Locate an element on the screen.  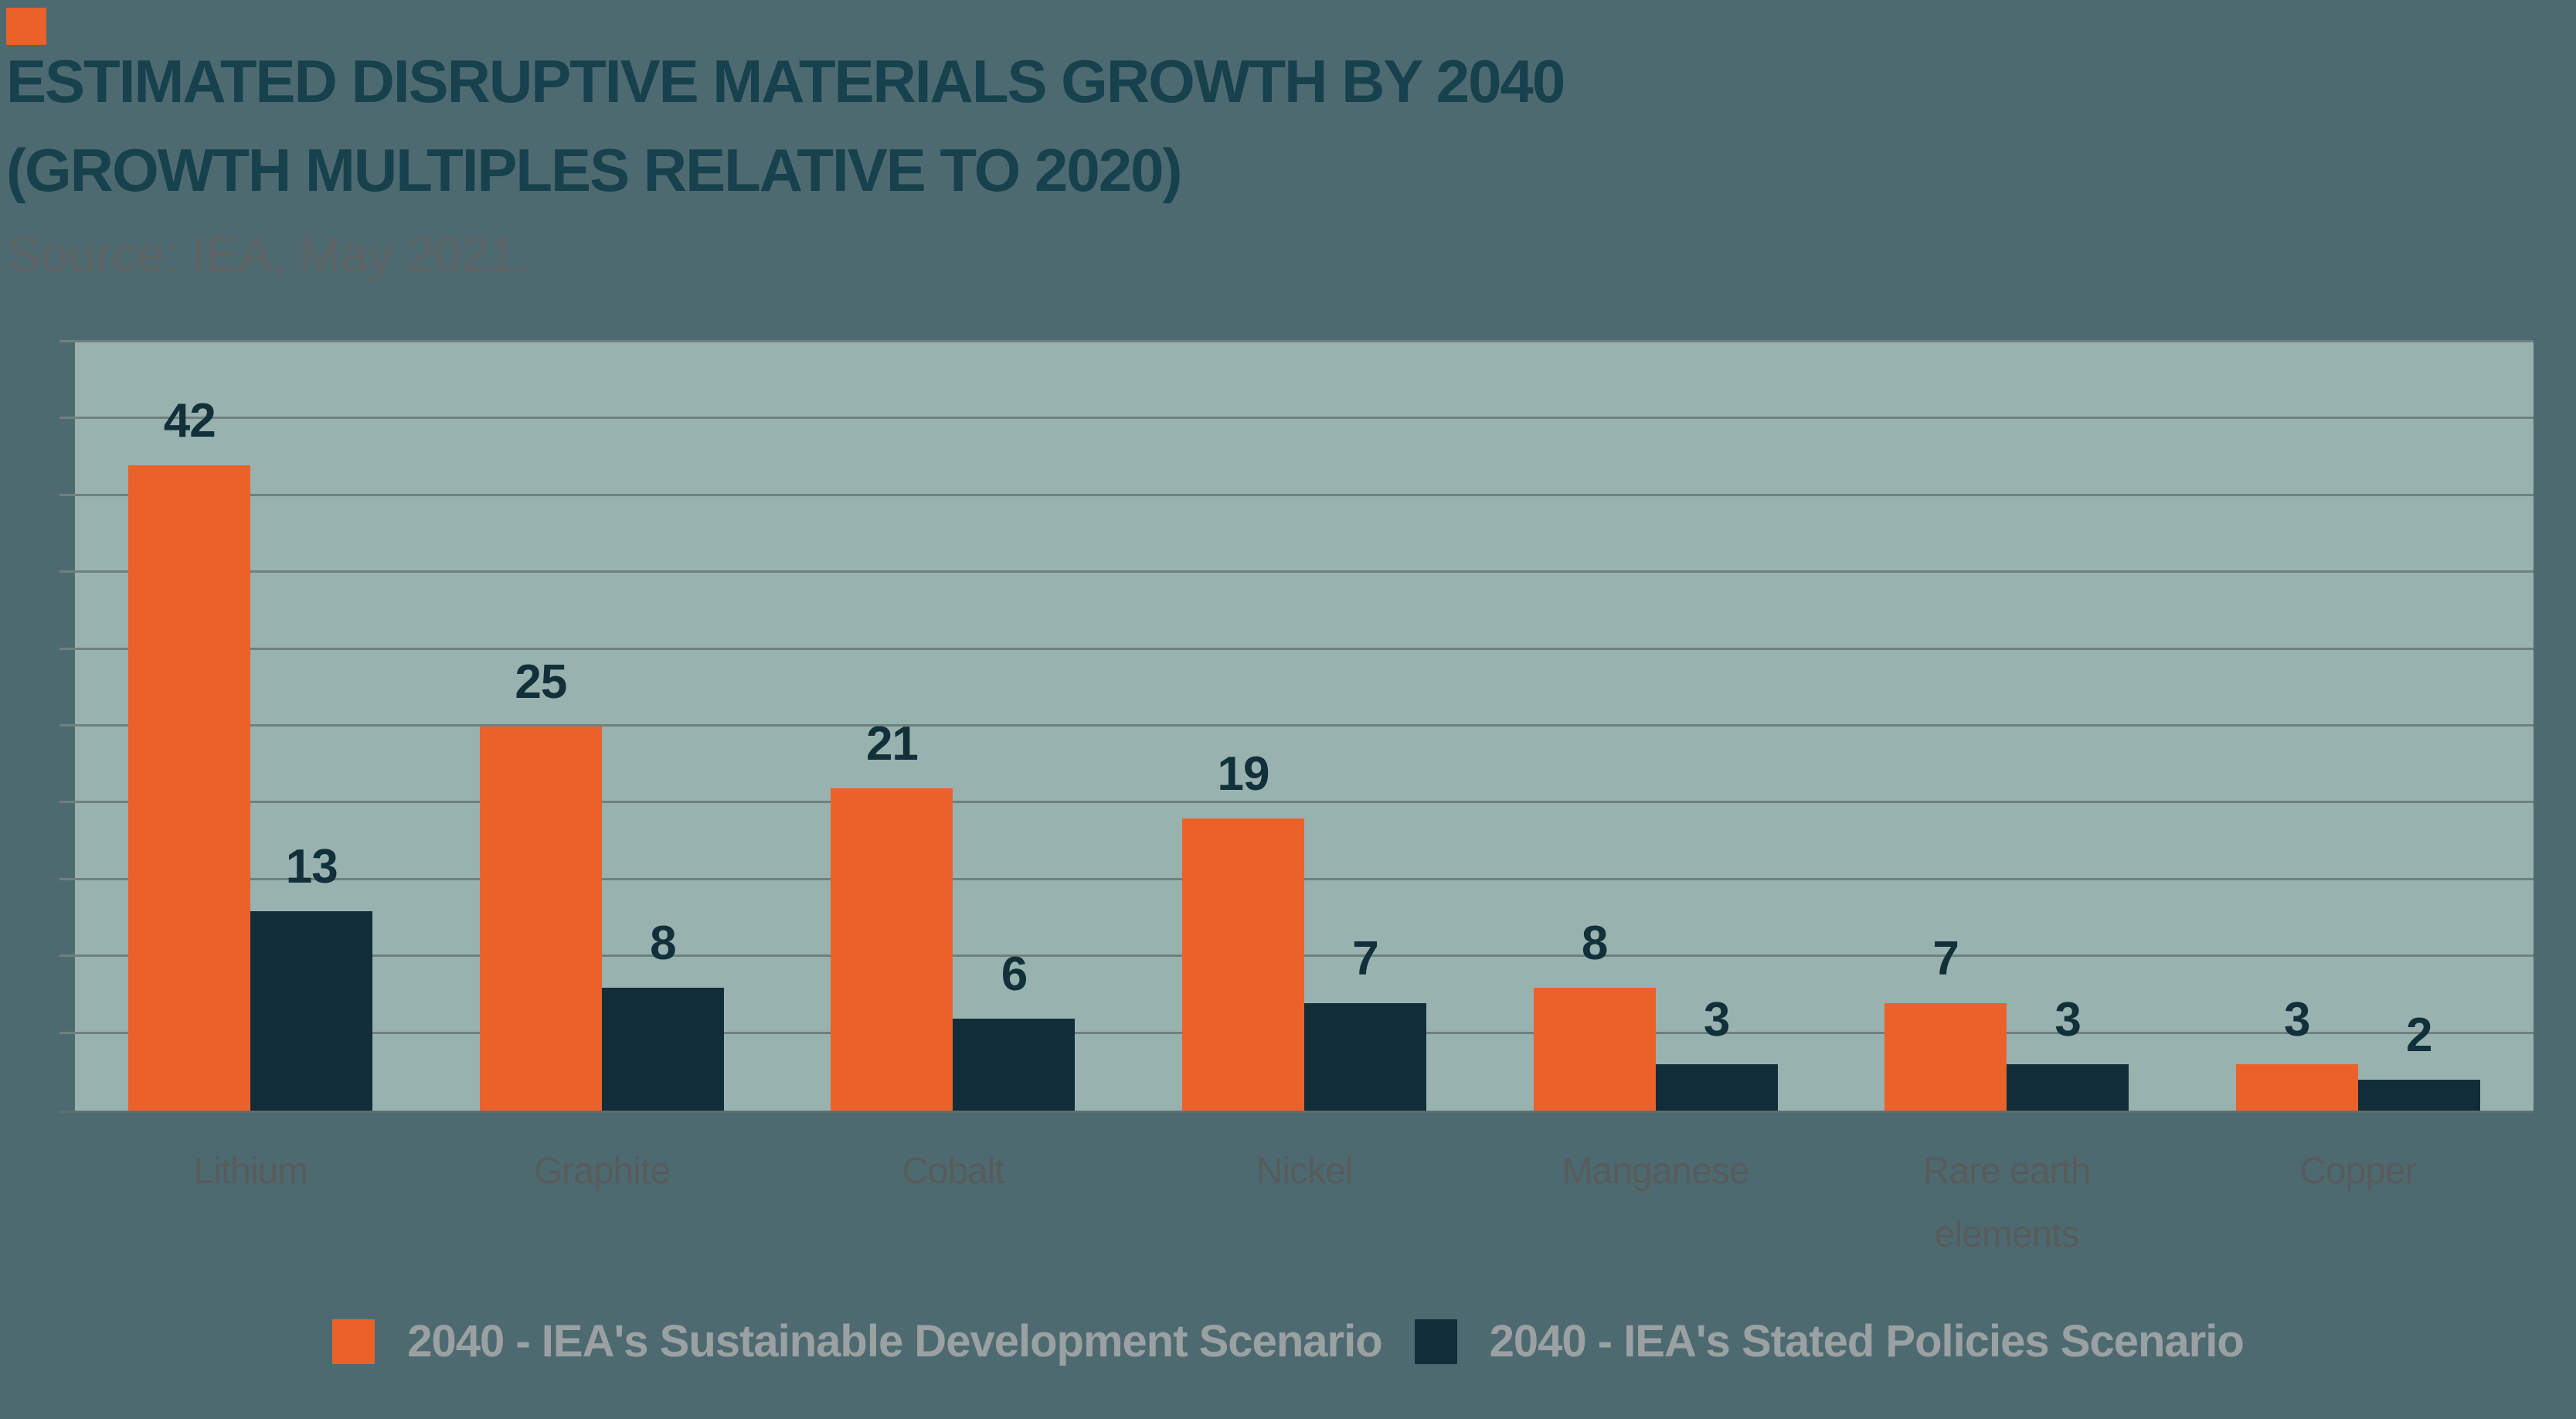
x-axis-label-text: Lithium is located at coordinates (250, 1171).